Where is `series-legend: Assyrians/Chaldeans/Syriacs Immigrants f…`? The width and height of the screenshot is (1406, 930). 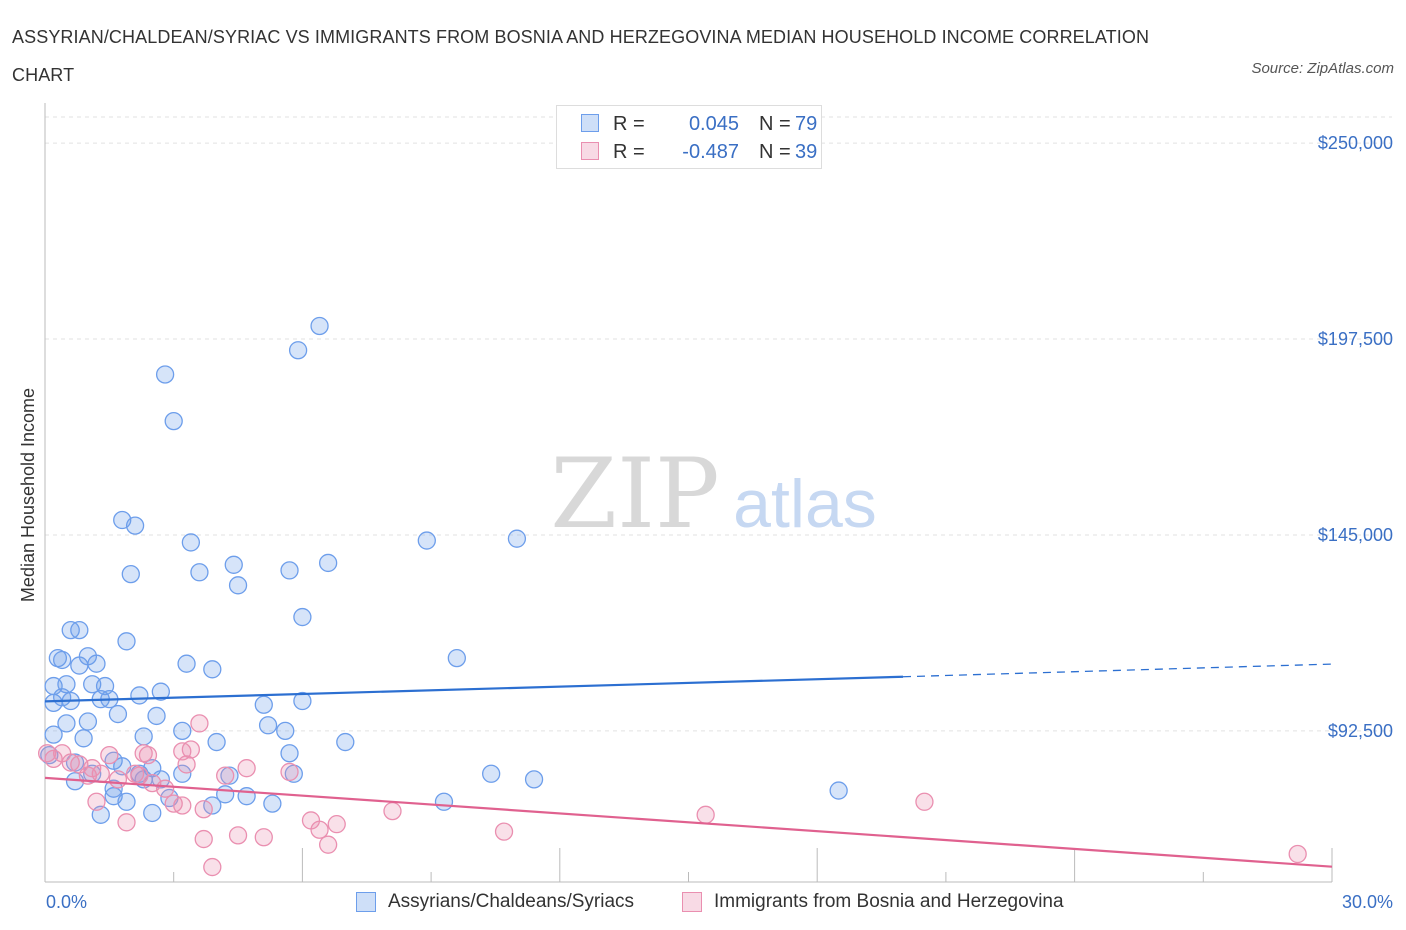
series-legend: Assyrians/Chaldeans/Syriacs Immigrants f… is located at coordinates (703, 902).